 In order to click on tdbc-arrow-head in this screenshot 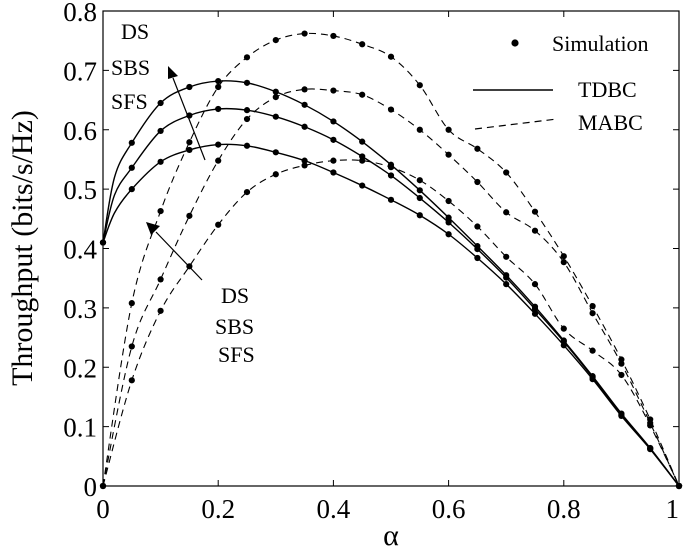, I will do `click(173, 72)`.